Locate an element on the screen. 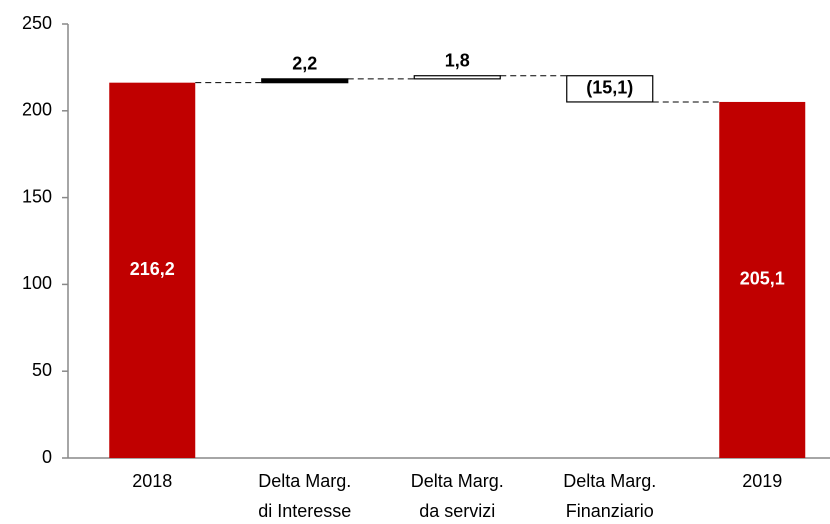 The width and height of the screenshot is (830, 524). y-tick-label: 200 is located at coordinates (37, 110).